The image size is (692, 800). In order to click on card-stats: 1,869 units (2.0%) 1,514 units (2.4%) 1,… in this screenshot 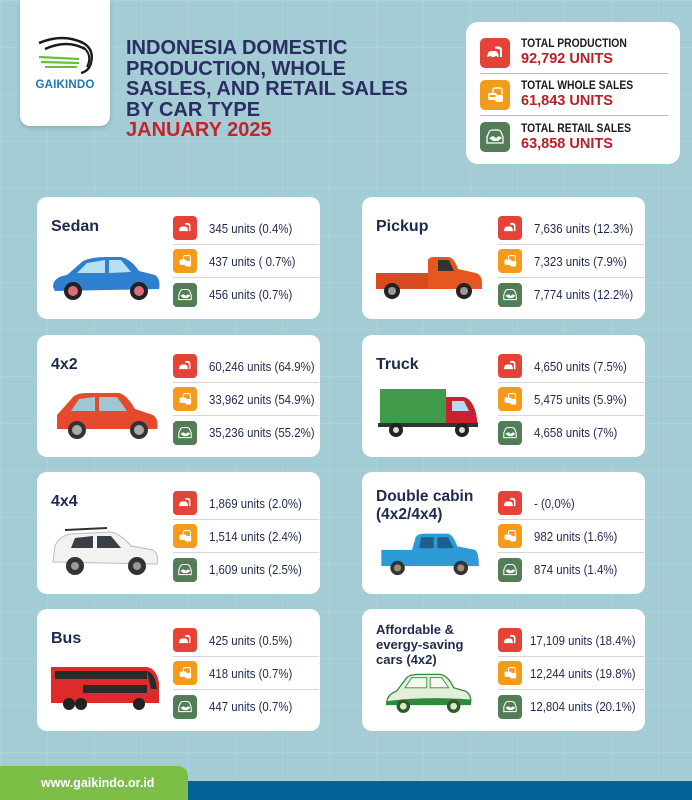, I will do `click(246, 536)`.